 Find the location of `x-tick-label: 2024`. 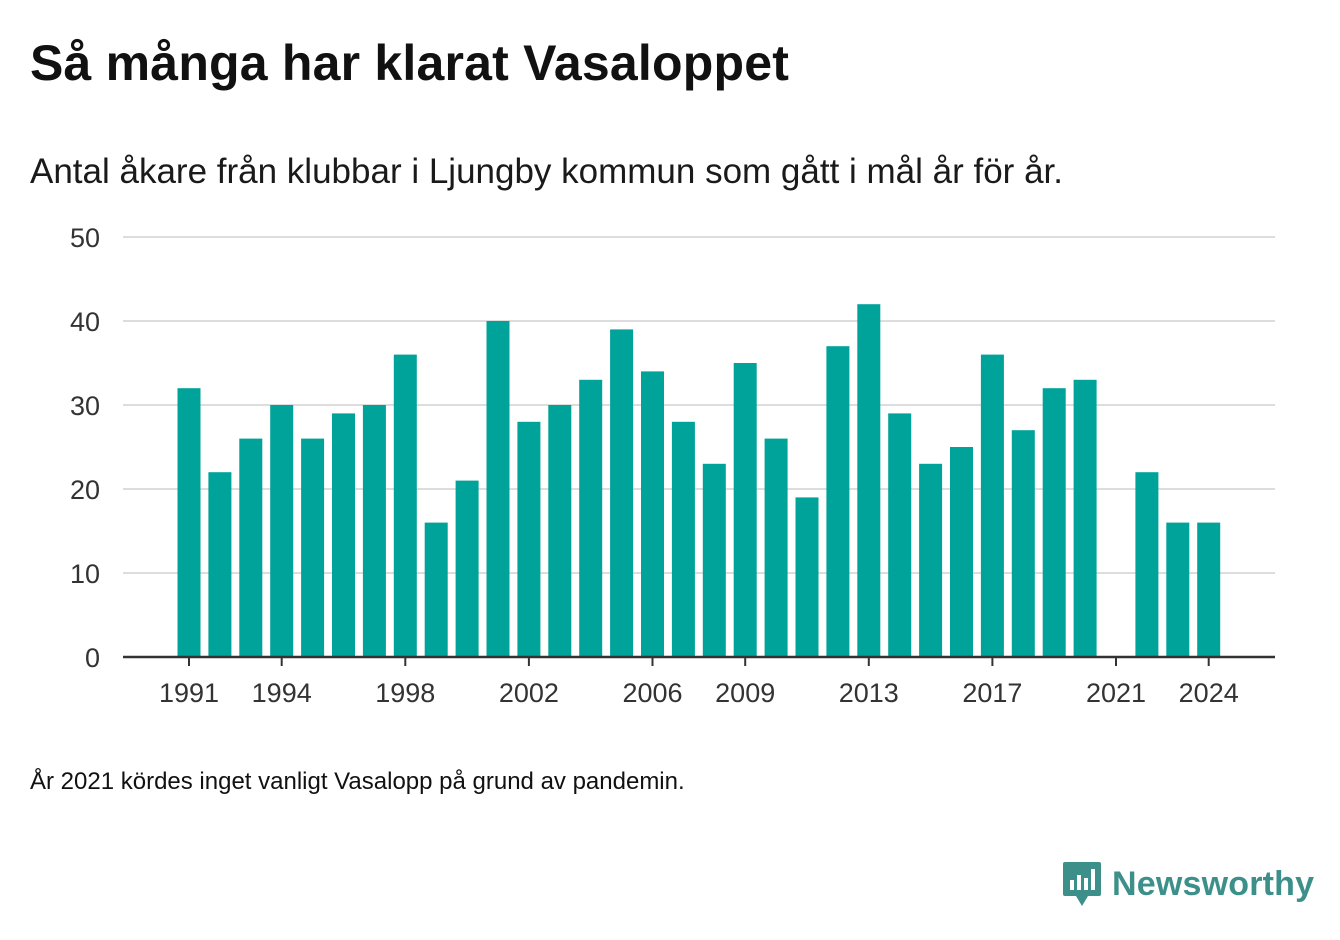

x-tick-label: 2024 is located at coordinates (1209, 693).